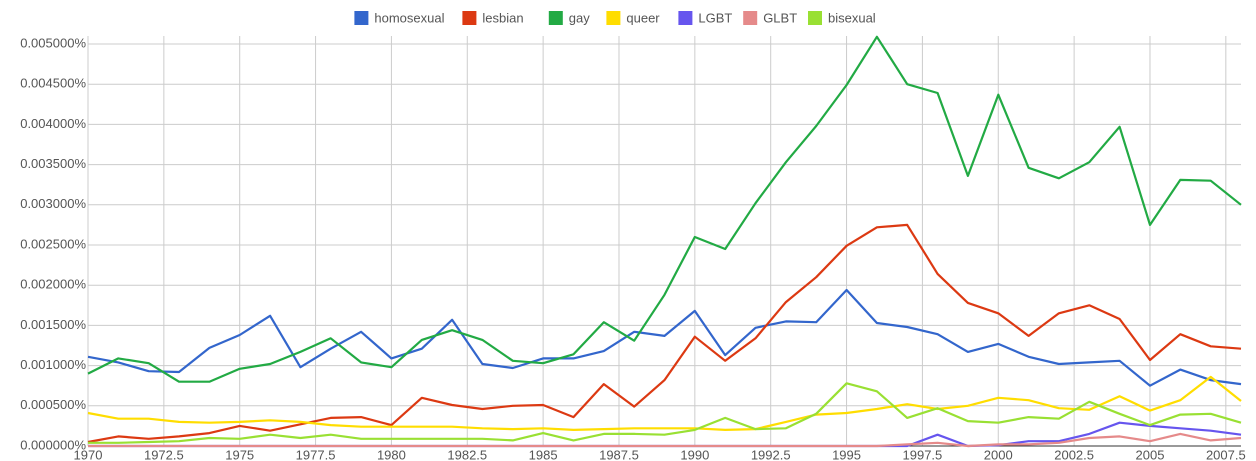  Describe the element at coordinates (53, 203) in the screenshot. I see `y-tick-label: 0.003000%` at that location.